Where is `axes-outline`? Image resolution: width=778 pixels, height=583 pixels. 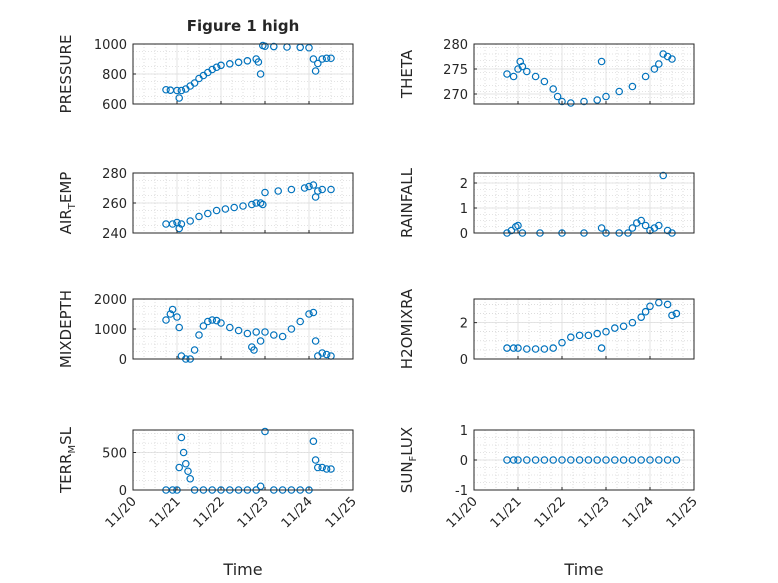
axes-outline is located at coordinates (584, 329).